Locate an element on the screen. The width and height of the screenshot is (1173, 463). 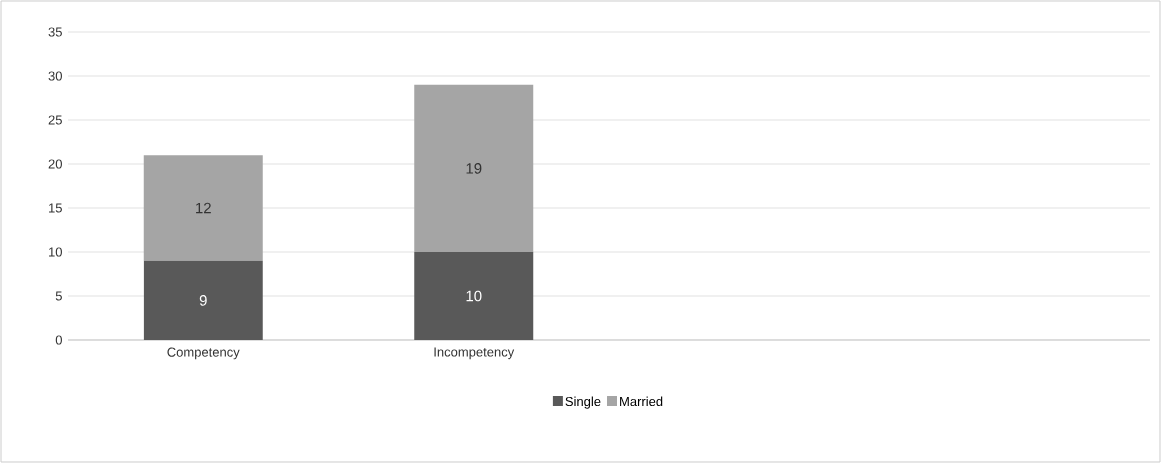
data-label: 19 is located at coordinates (474, 168).